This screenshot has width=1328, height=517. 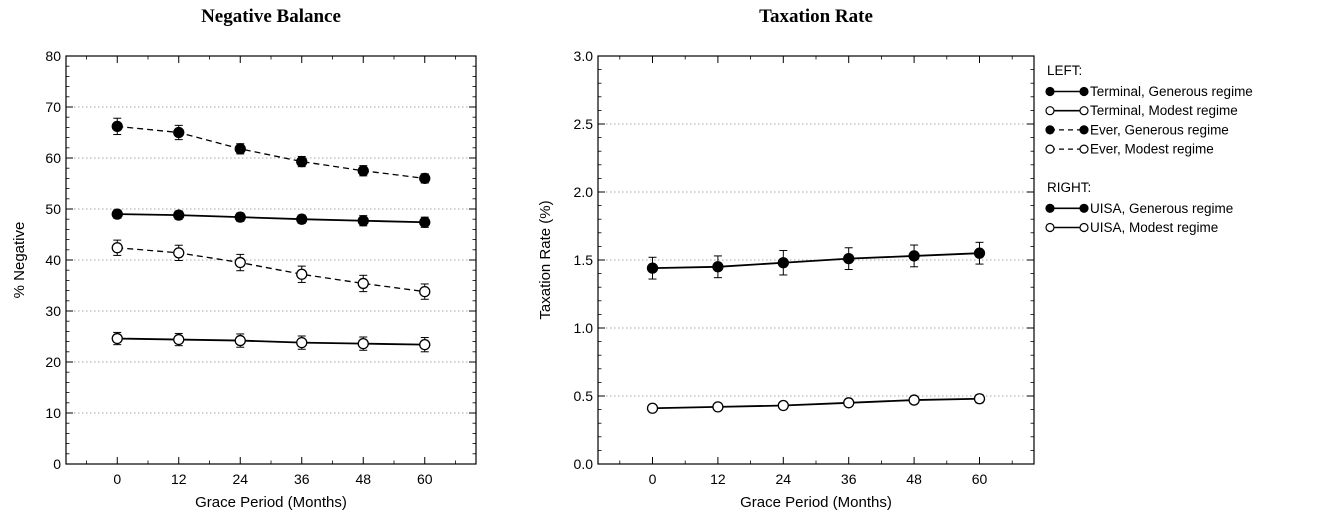 I want to click on y-tick-label: 10, so click(x=53, y=413).